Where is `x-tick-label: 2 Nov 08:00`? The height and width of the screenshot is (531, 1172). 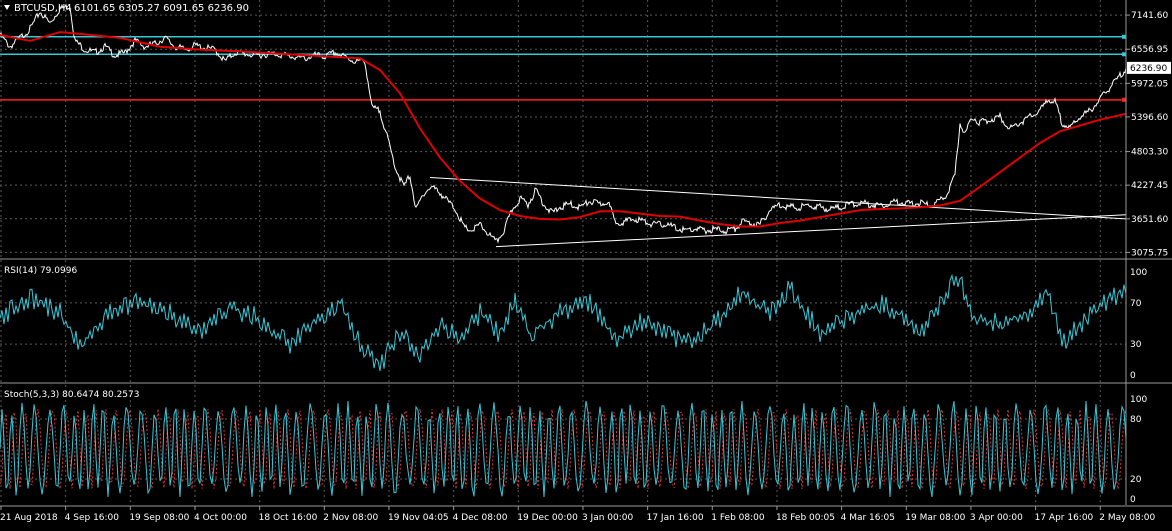
x-tick-label: 2 Nov 08:00 is located at coordinates (350, 518).